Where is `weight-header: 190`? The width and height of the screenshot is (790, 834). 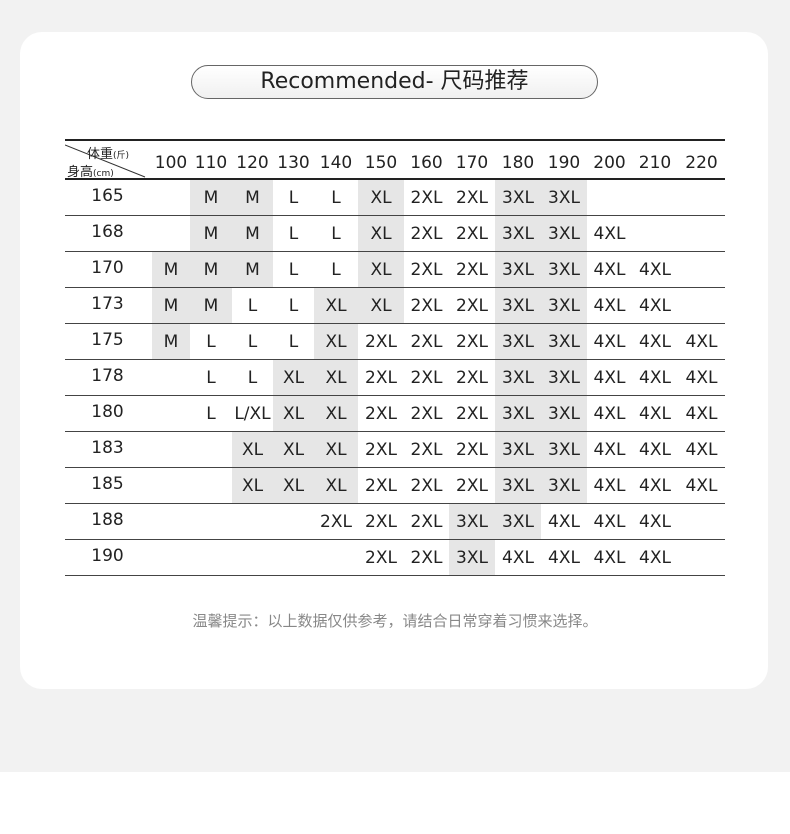
weight-header: 190 is located at coordinates (564, 163).